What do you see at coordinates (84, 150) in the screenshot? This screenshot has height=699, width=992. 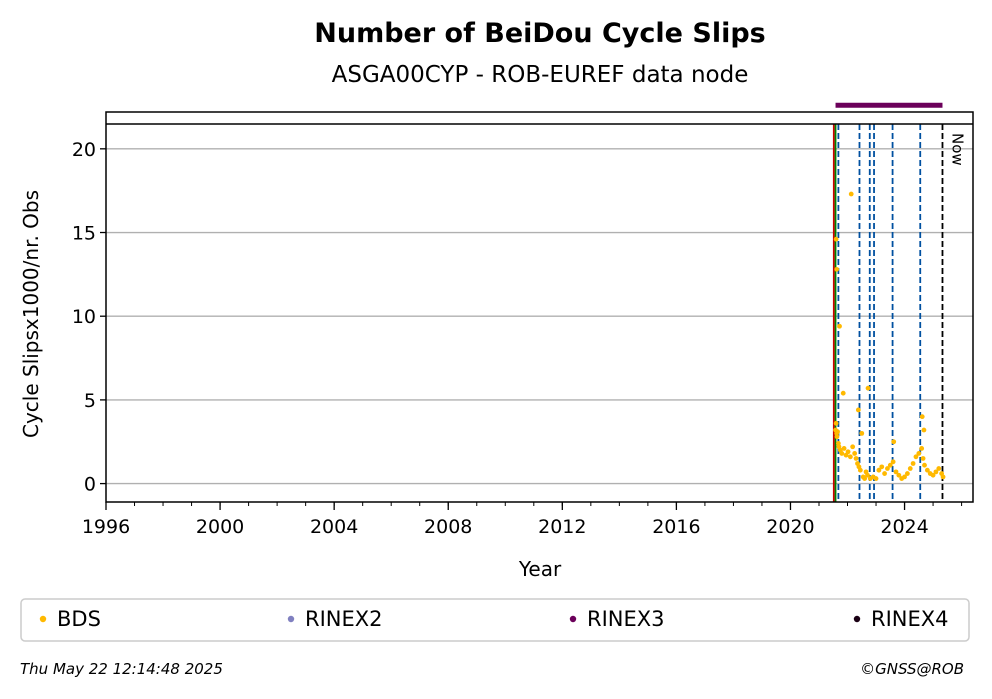 I see `y-tick-label: 20` at bounding box center [84, 150].